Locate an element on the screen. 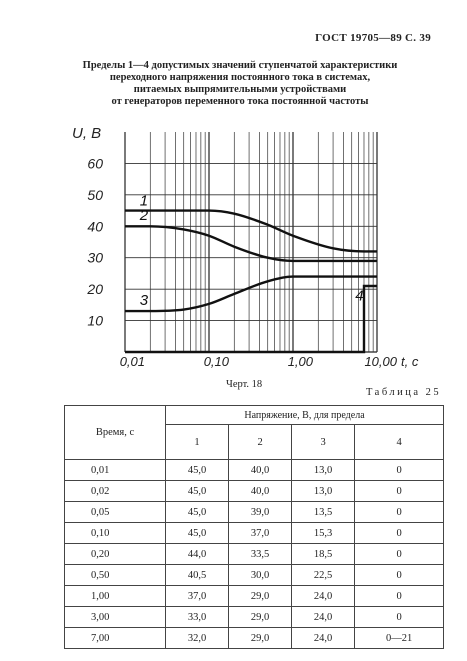 This screenshot has width=467, height=661. table-row: 3,00 33,0 29,0 24,0 0 is located at coordinates (254, 617).